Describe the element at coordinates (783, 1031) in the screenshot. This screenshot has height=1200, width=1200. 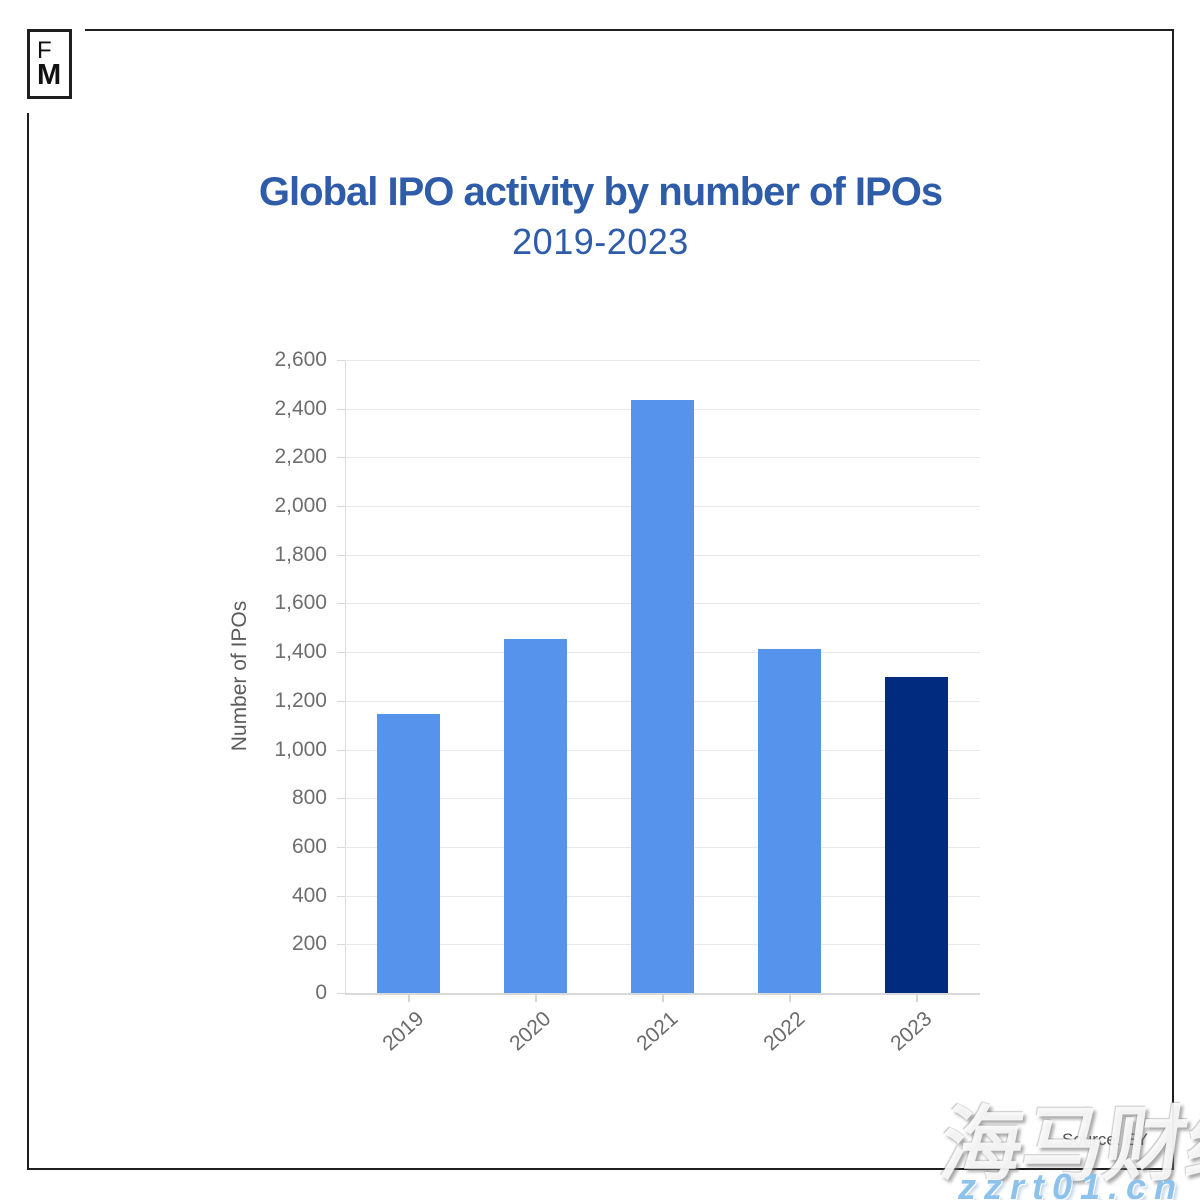
I see `x-tick-label-2022: 2022` at that location.